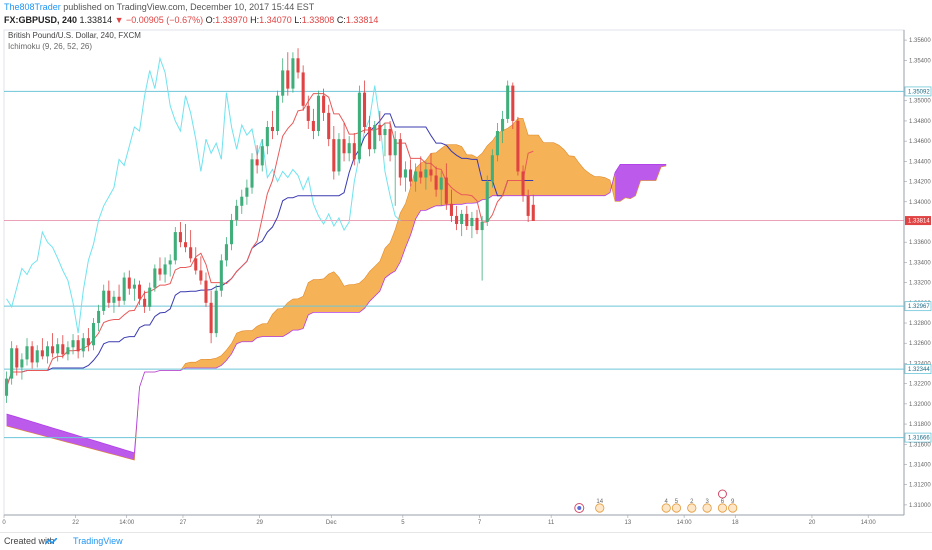  Describe the element at coordinates (41, 20) in the screenshot. I see `symbol-label: FX:GBPUSD, 240` at that location.